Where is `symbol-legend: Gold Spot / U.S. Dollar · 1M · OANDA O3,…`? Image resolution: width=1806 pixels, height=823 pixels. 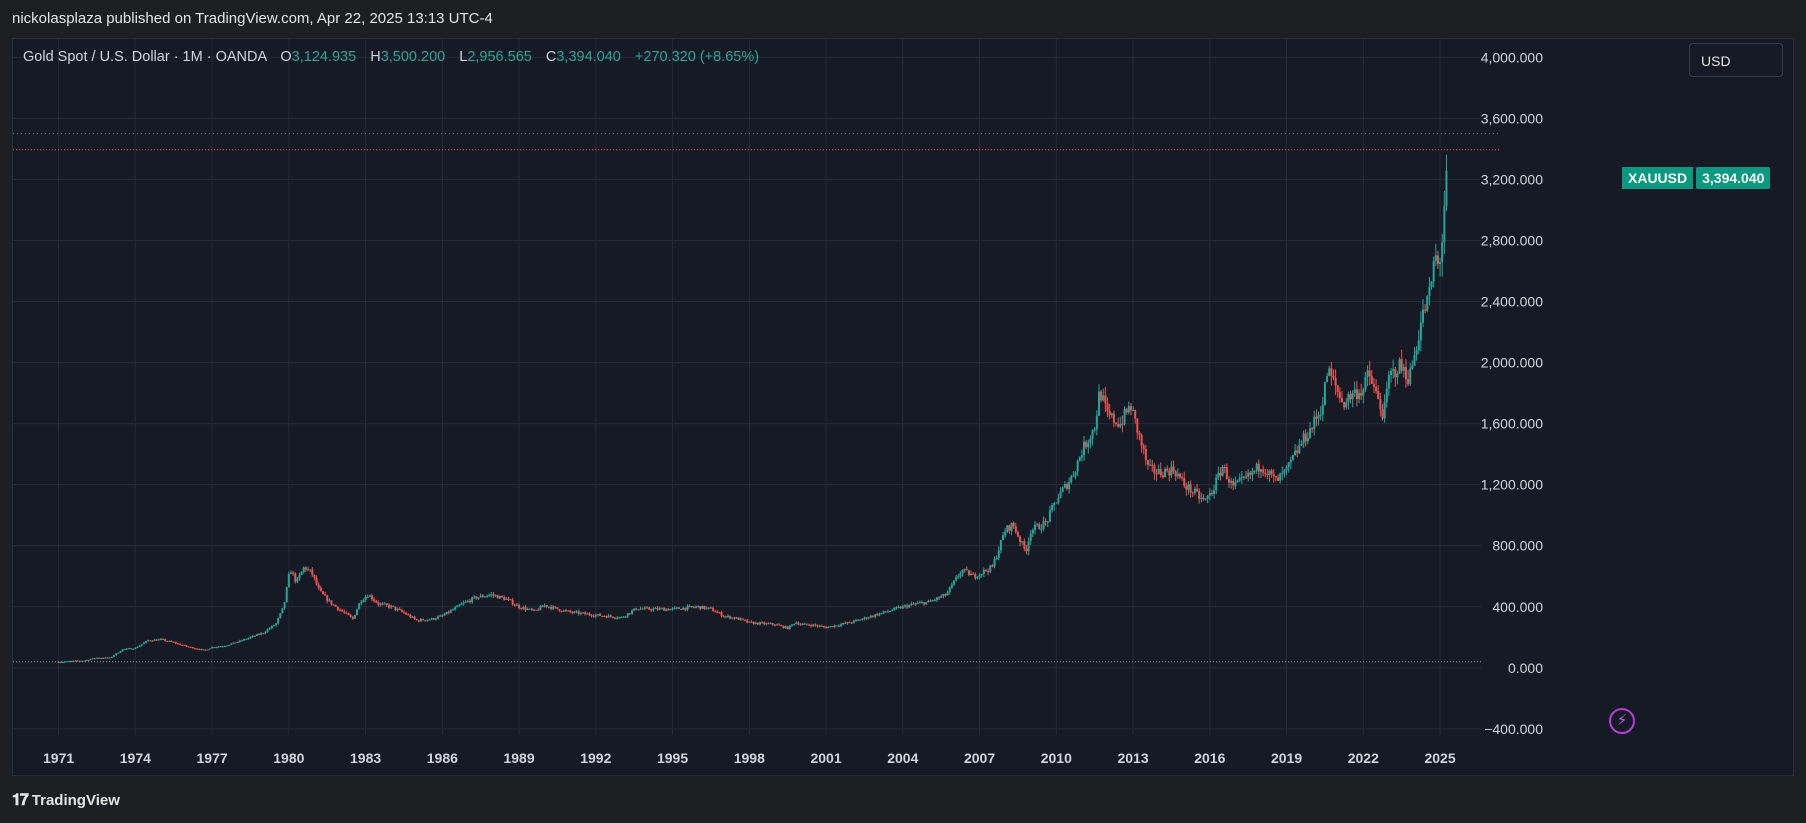
symbol-legend: Gold Spot / U.S. Dollar · 1M · OANDA O3,… is located at coordinates (391, 57).